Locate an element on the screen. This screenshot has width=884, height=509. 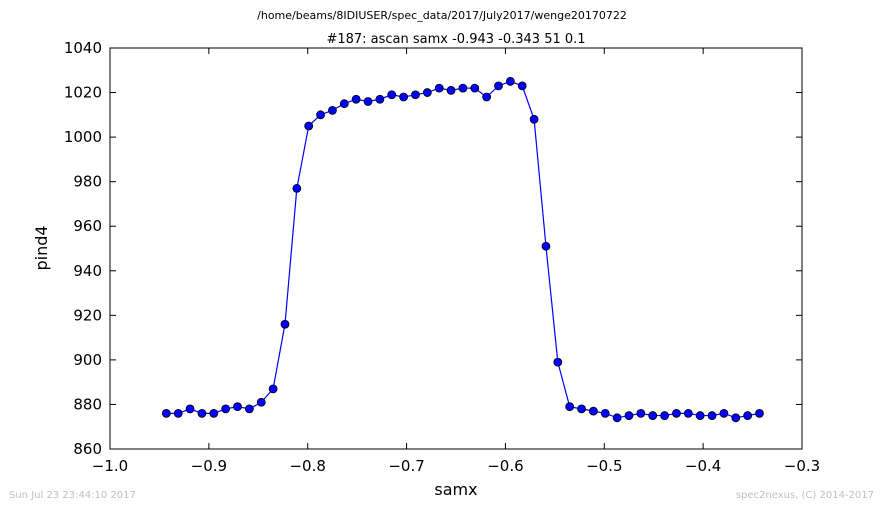
y-tick-label: 920 is located at coordinates (87, 315).